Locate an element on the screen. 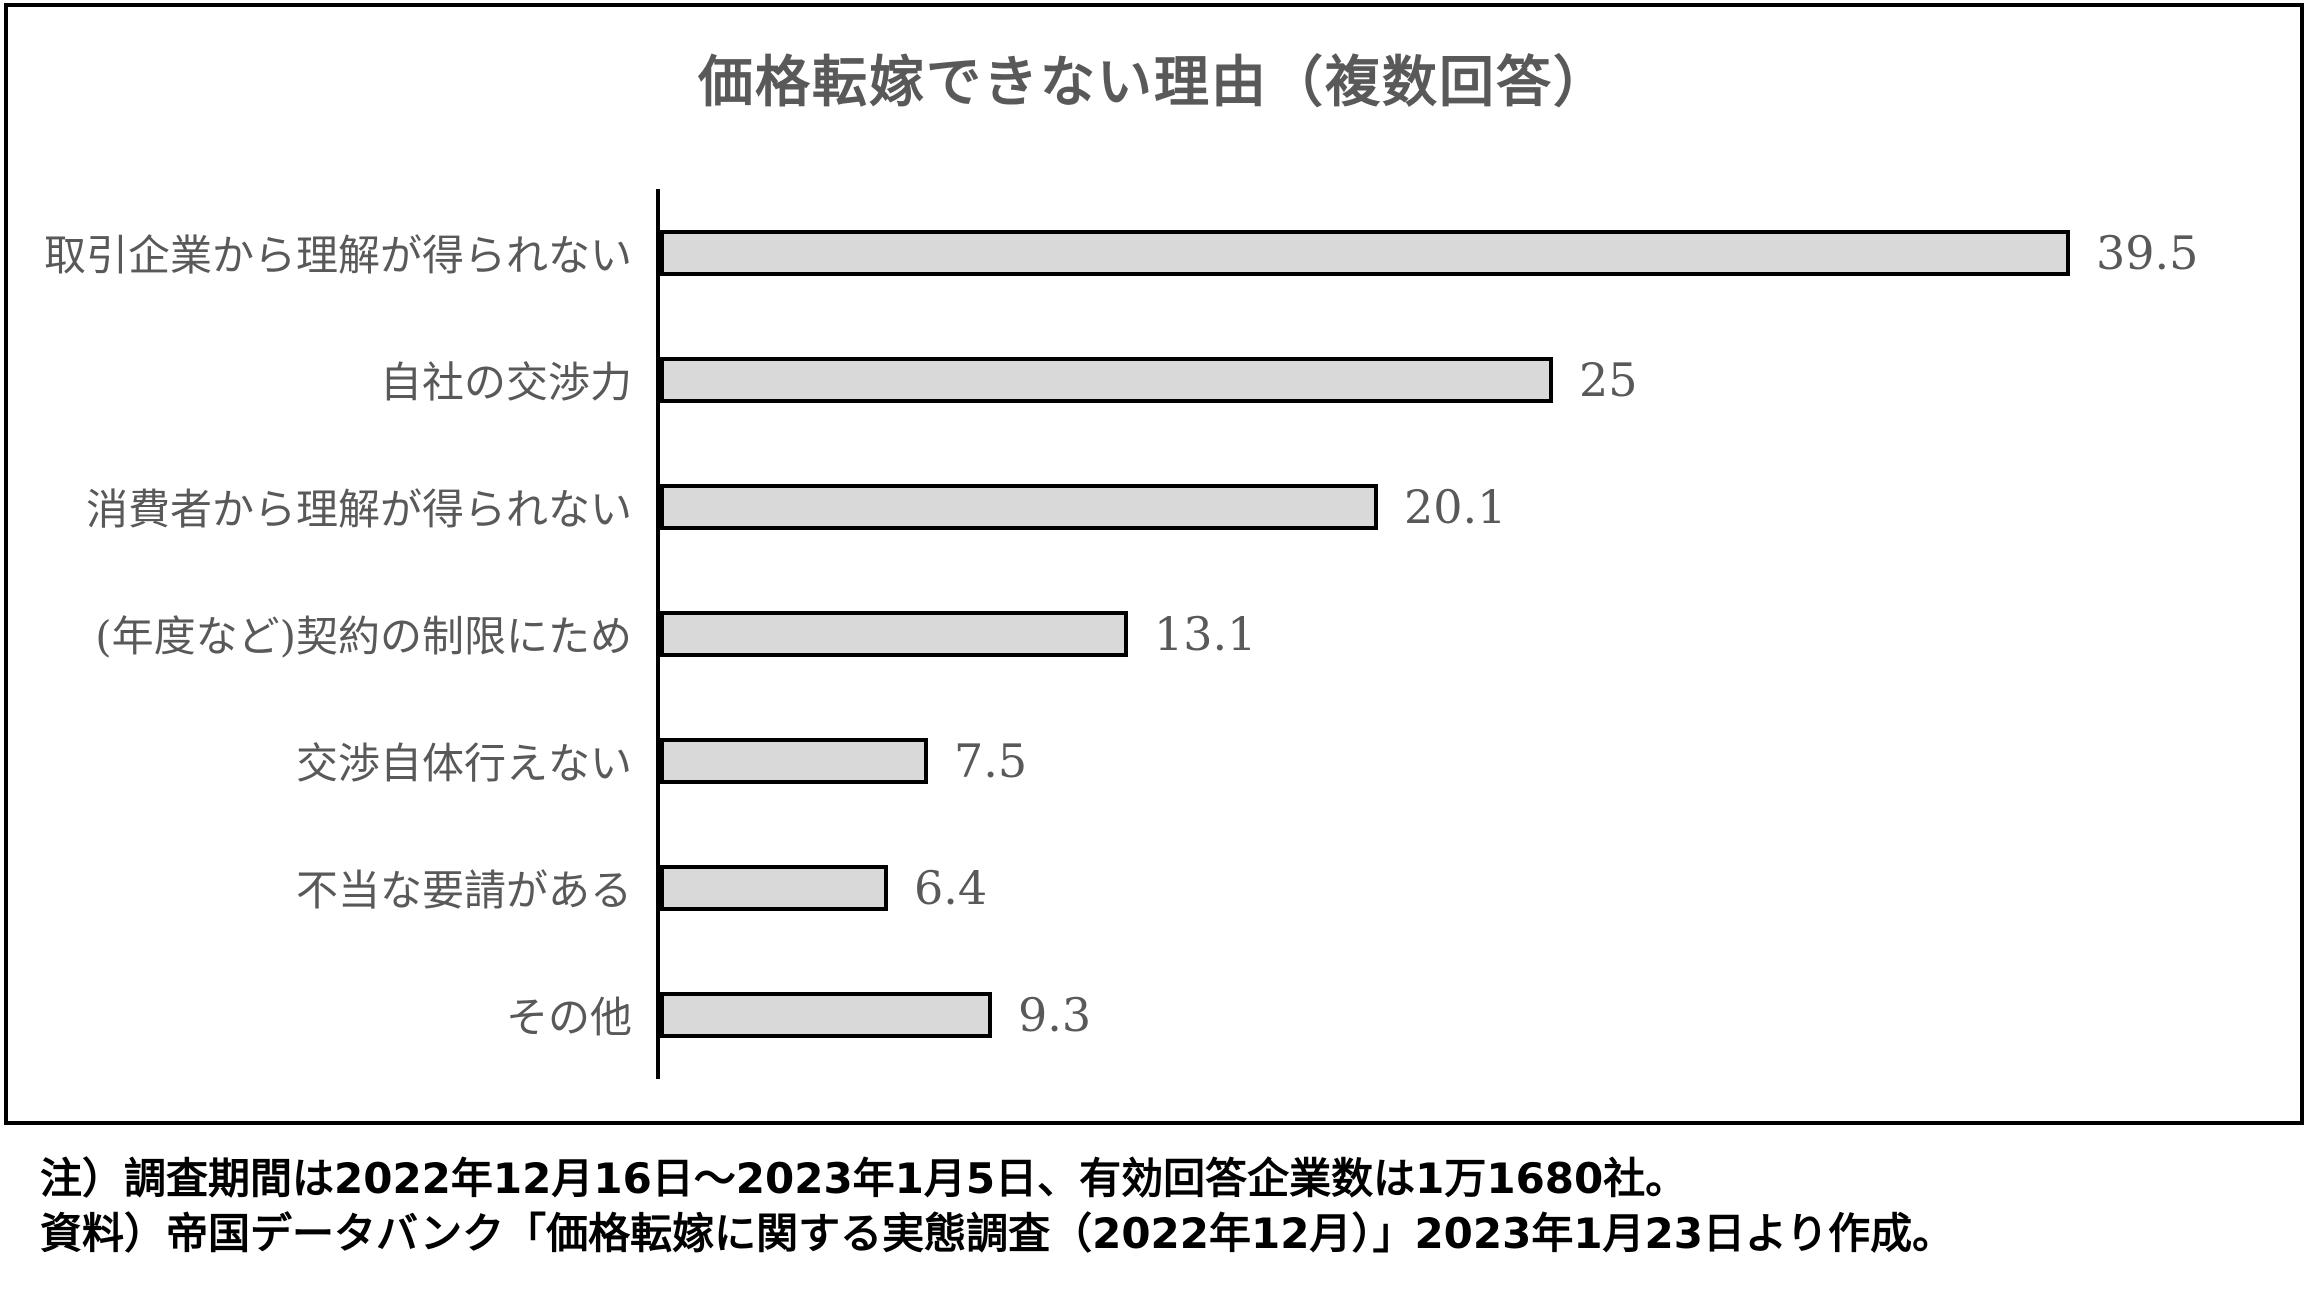  bar-value-label: 20.1 is located at coordinates (1455, 506).